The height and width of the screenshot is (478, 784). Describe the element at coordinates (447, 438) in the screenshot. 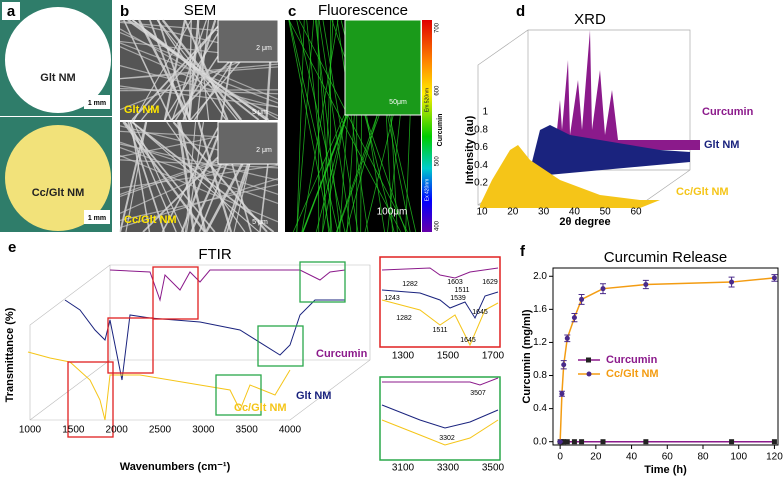

I see `peak-label: 3302` at that location.